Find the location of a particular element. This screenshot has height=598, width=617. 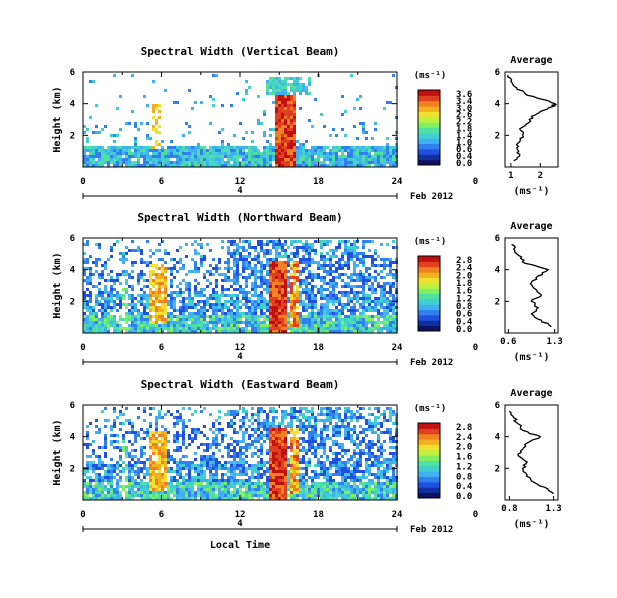

avg-y-tick-label: 4 is located at coordinates (498, 271).